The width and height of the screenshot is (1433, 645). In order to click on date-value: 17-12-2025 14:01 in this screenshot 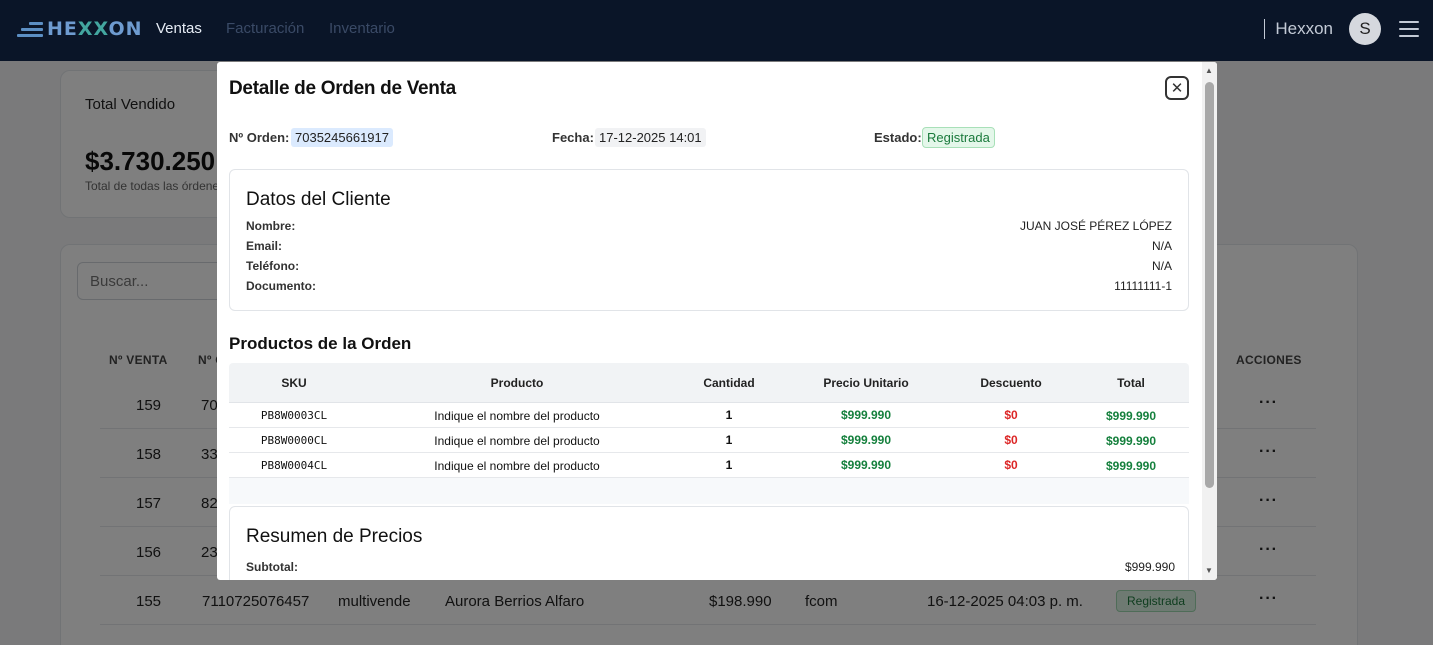, I will do `click(650, 137)`.